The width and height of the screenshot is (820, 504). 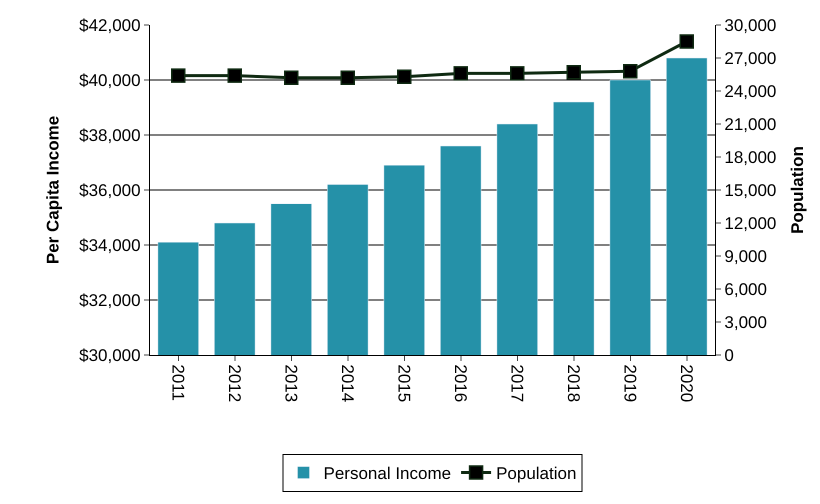 I want to click on y2-tick-label: 30,000, so click(x=750, y=25).